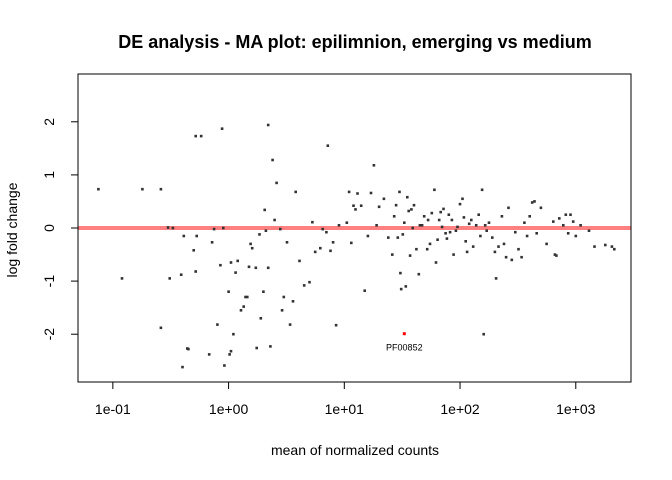 This screenshot has height=480, width=672. What do you see at coordinates (49, 175) in the screenshot?
I see `y-tick-label: 1` at bounding box center [49, 175].